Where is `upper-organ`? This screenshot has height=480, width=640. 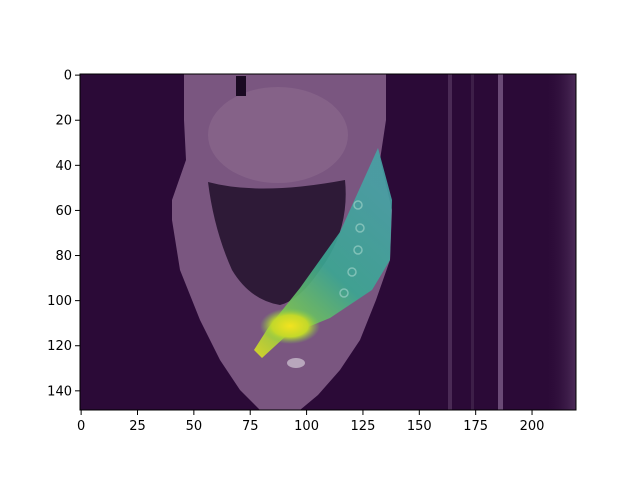
upper-organ is located at coordinates (278, 135).